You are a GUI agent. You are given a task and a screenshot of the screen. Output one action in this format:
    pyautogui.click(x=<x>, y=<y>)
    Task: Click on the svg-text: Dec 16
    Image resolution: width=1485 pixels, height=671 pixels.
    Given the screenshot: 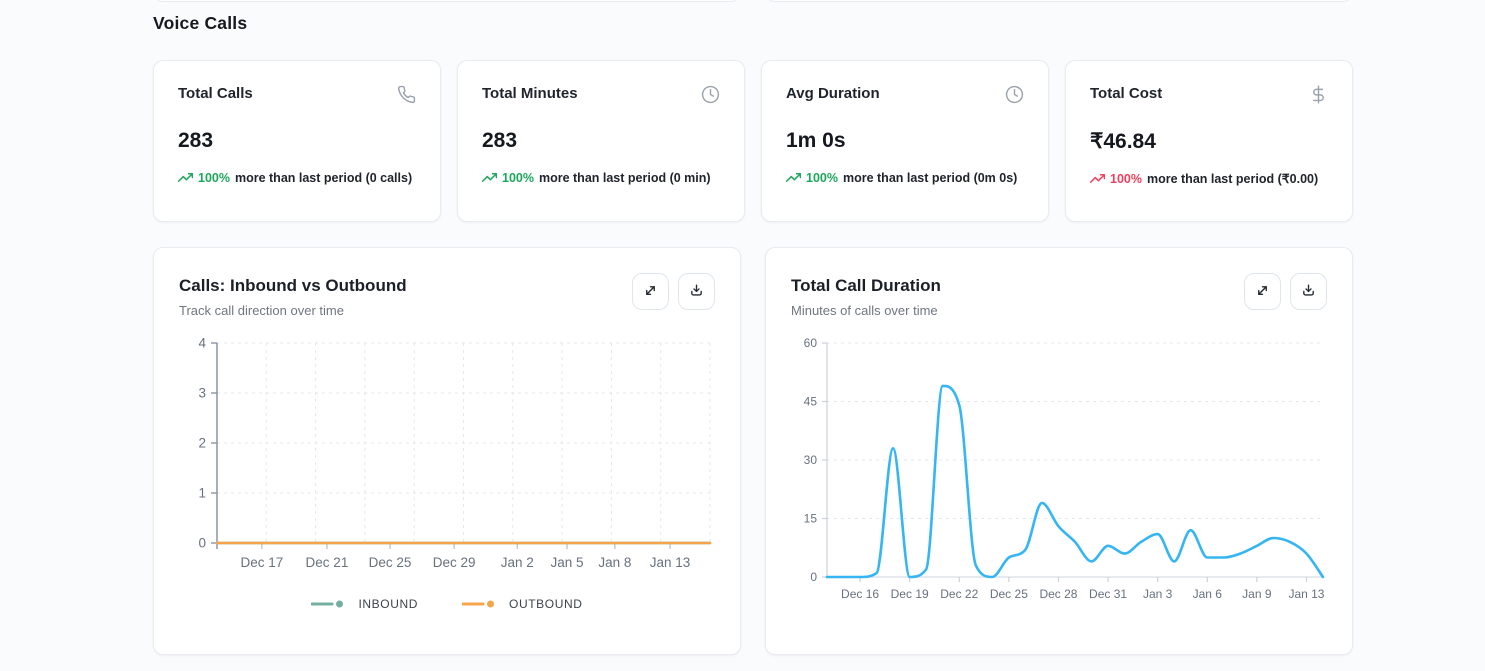 What is the action you would take?
    pyautogui.click(x=860, y=594)
    